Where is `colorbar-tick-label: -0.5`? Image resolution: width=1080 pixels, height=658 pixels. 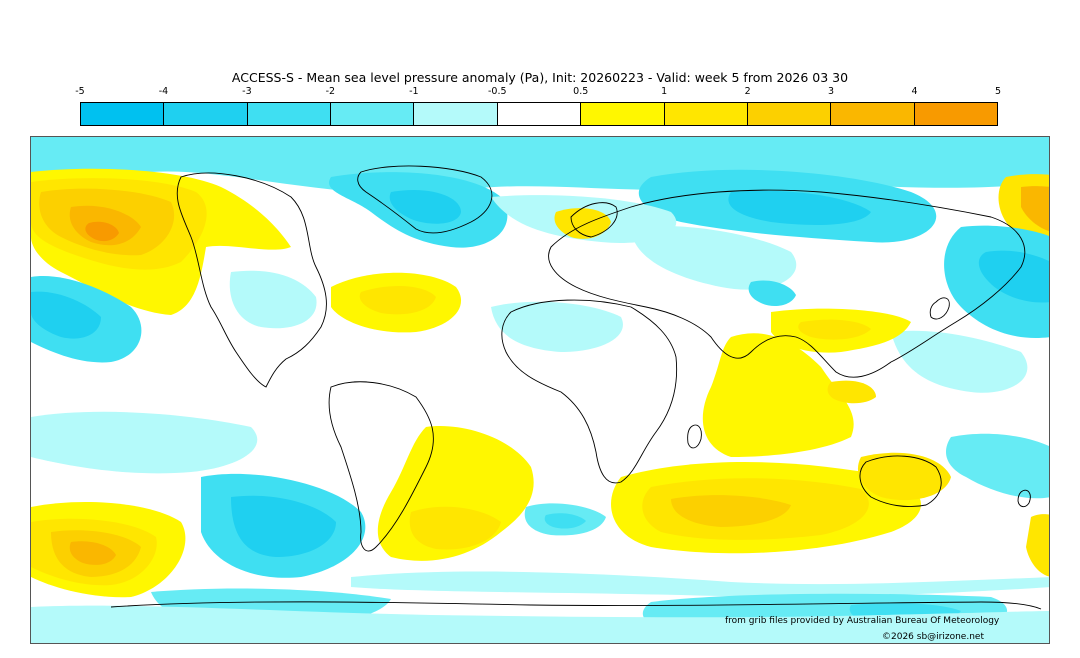 colorbar-tick-label: -0.5 is located at coordinates (497, 91).